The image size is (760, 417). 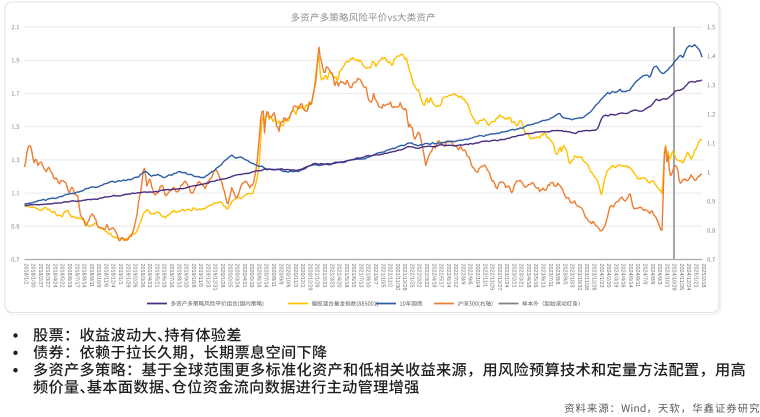 What do you see at coordinates (105, 276) in the screenshot?
I see `svg-text: 2018/11/6` at bounding box center [105, 276].